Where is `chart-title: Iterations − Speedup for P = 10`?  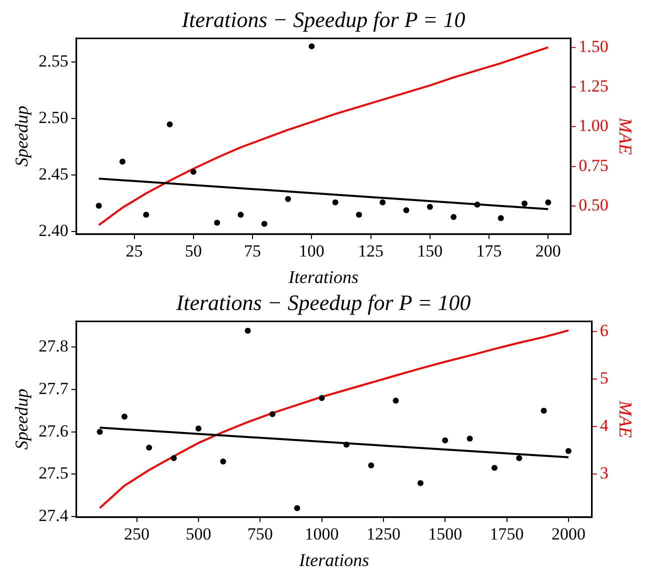 chart-title: Iterations − Speedup for P = 10 is located at coordinates (323, 19).